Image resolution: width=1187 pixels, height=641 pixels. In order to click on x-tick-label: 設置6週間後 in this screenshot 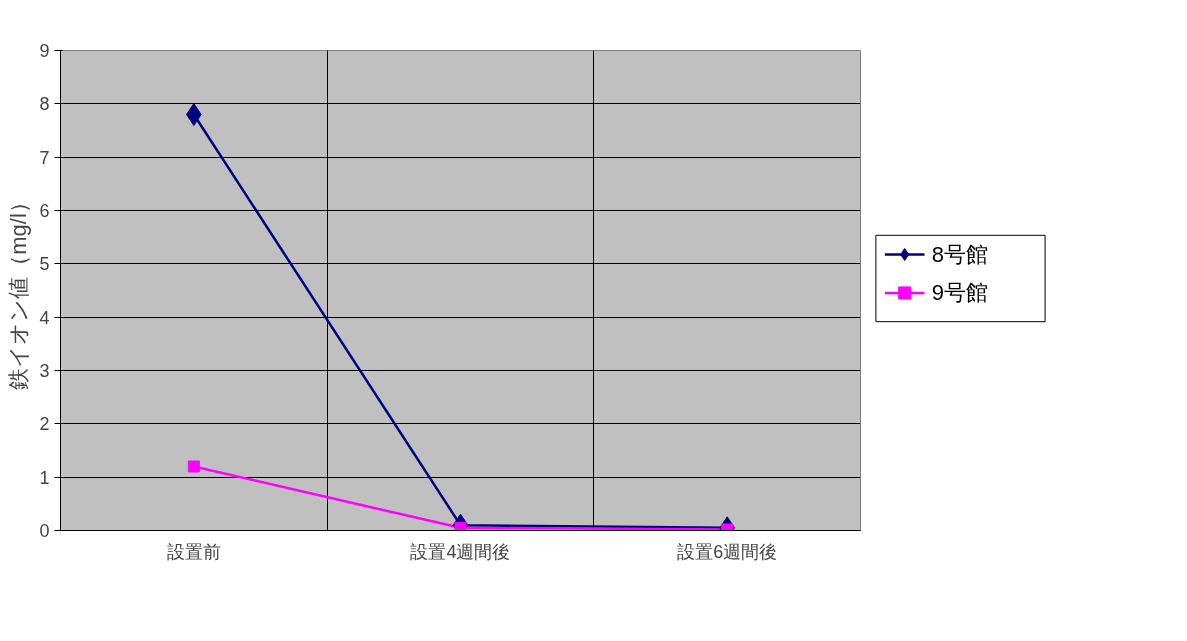, I will do `click(727, 551)`.